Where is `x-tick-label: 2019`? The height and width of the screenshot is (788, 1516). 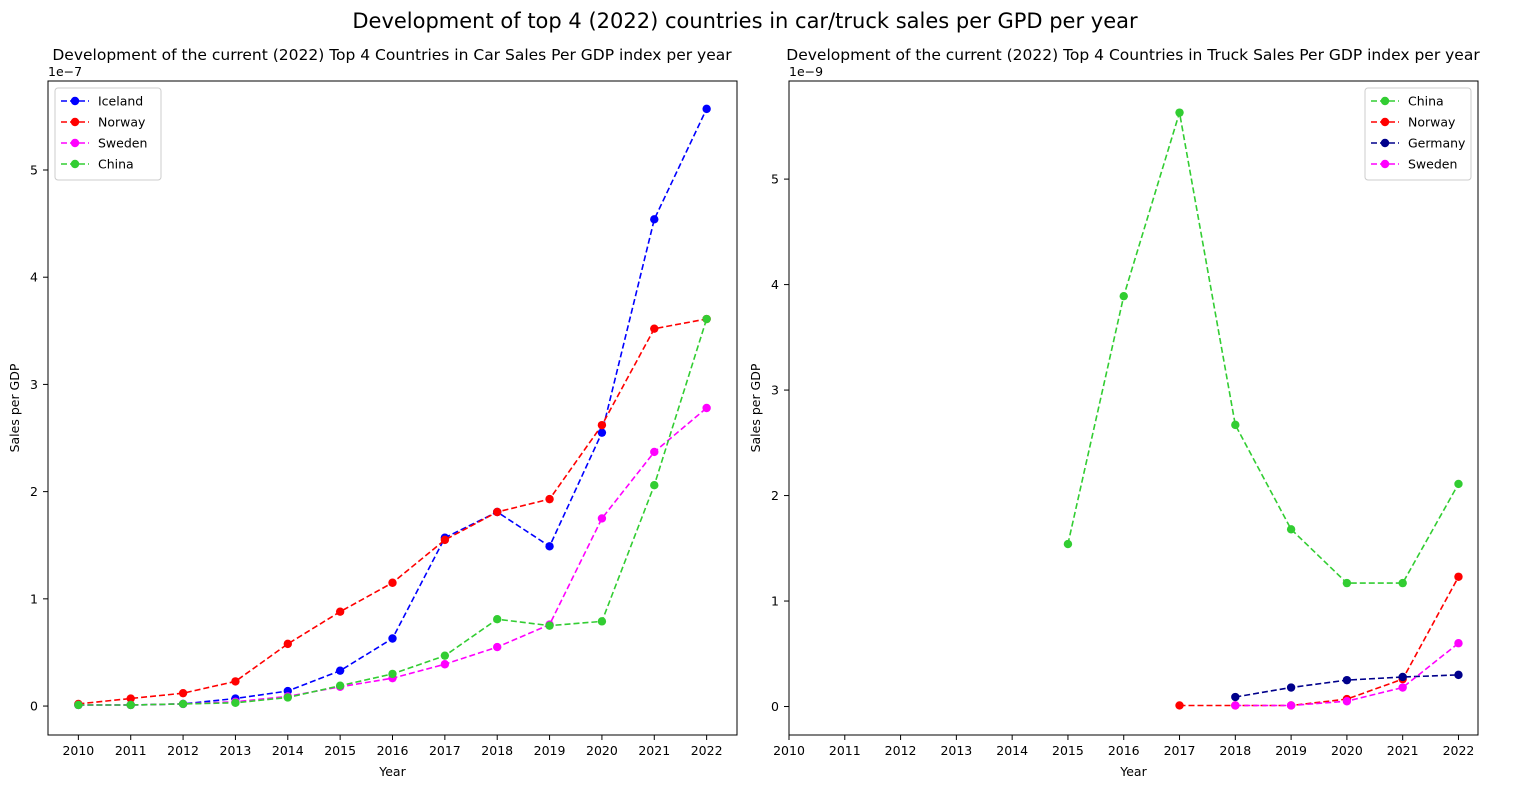
x-tick-label: 2019 is located at coordinates (550, 750).